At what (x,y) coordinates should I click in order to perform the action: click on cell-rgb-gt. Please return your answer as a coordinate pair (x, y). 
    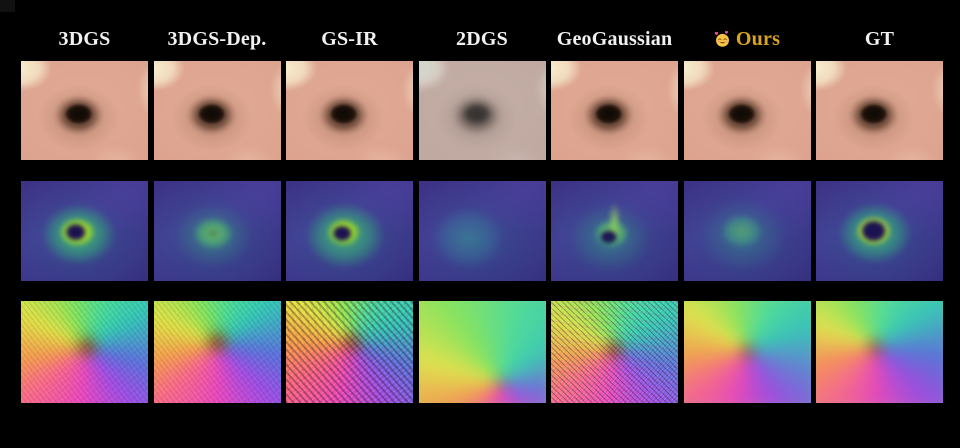
    Looking at the image, I should click on (879, 110).